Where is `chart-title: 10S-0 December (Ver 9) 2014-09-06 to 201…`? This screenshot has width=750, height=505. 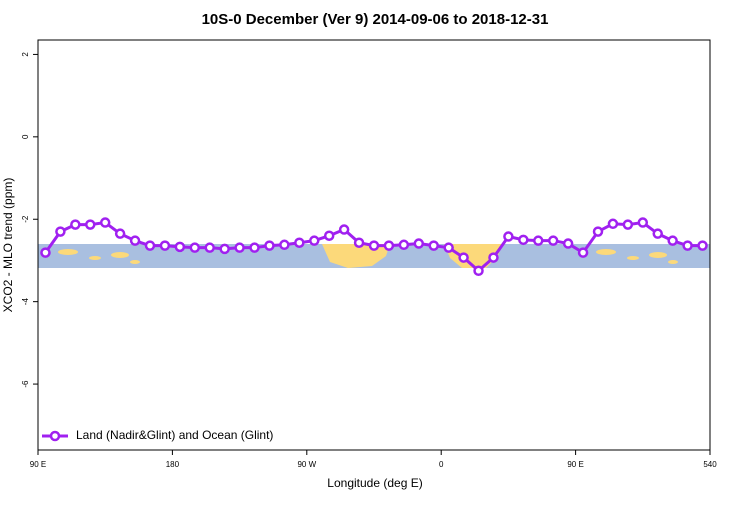 chart-title: 10S-0 December (Ver 9) 2014-09-06 to 201… is located at coordinates (375, 19).